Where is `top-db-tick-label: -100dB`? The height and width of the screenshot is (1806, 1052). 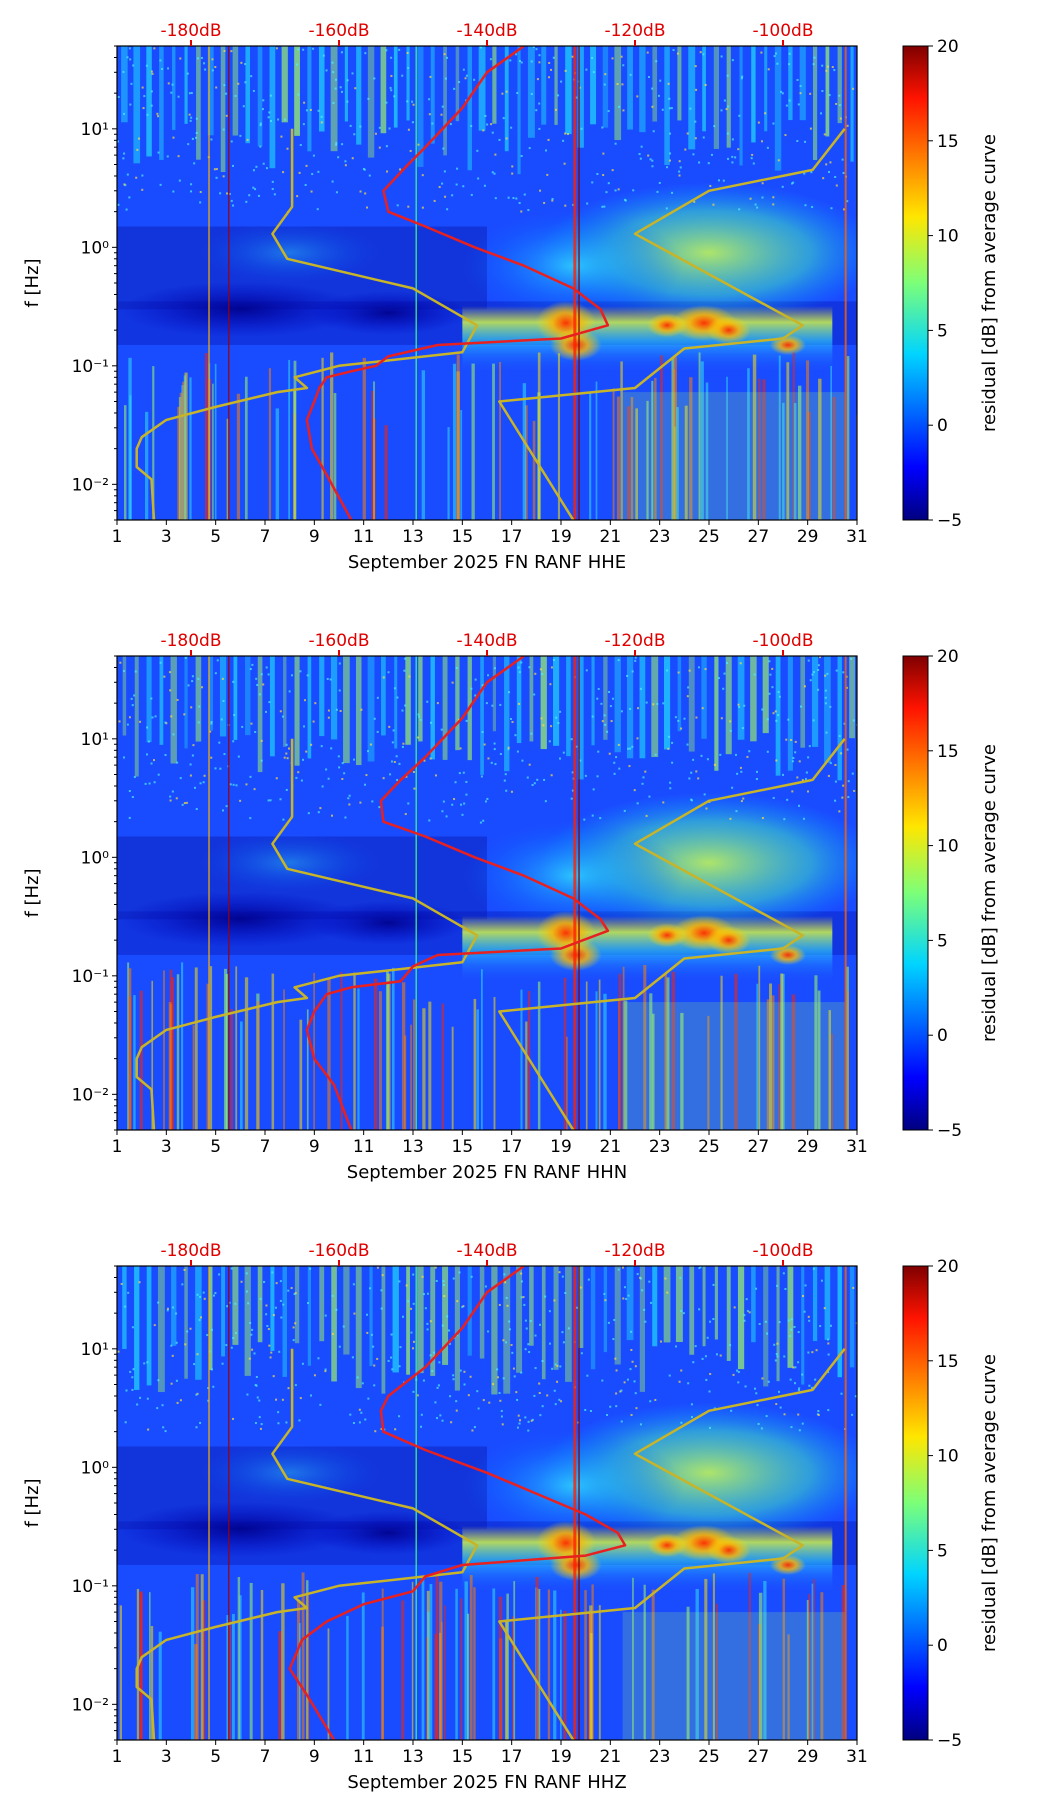 top-db-tick-label: -100dB is located at coordinates (782, 31).